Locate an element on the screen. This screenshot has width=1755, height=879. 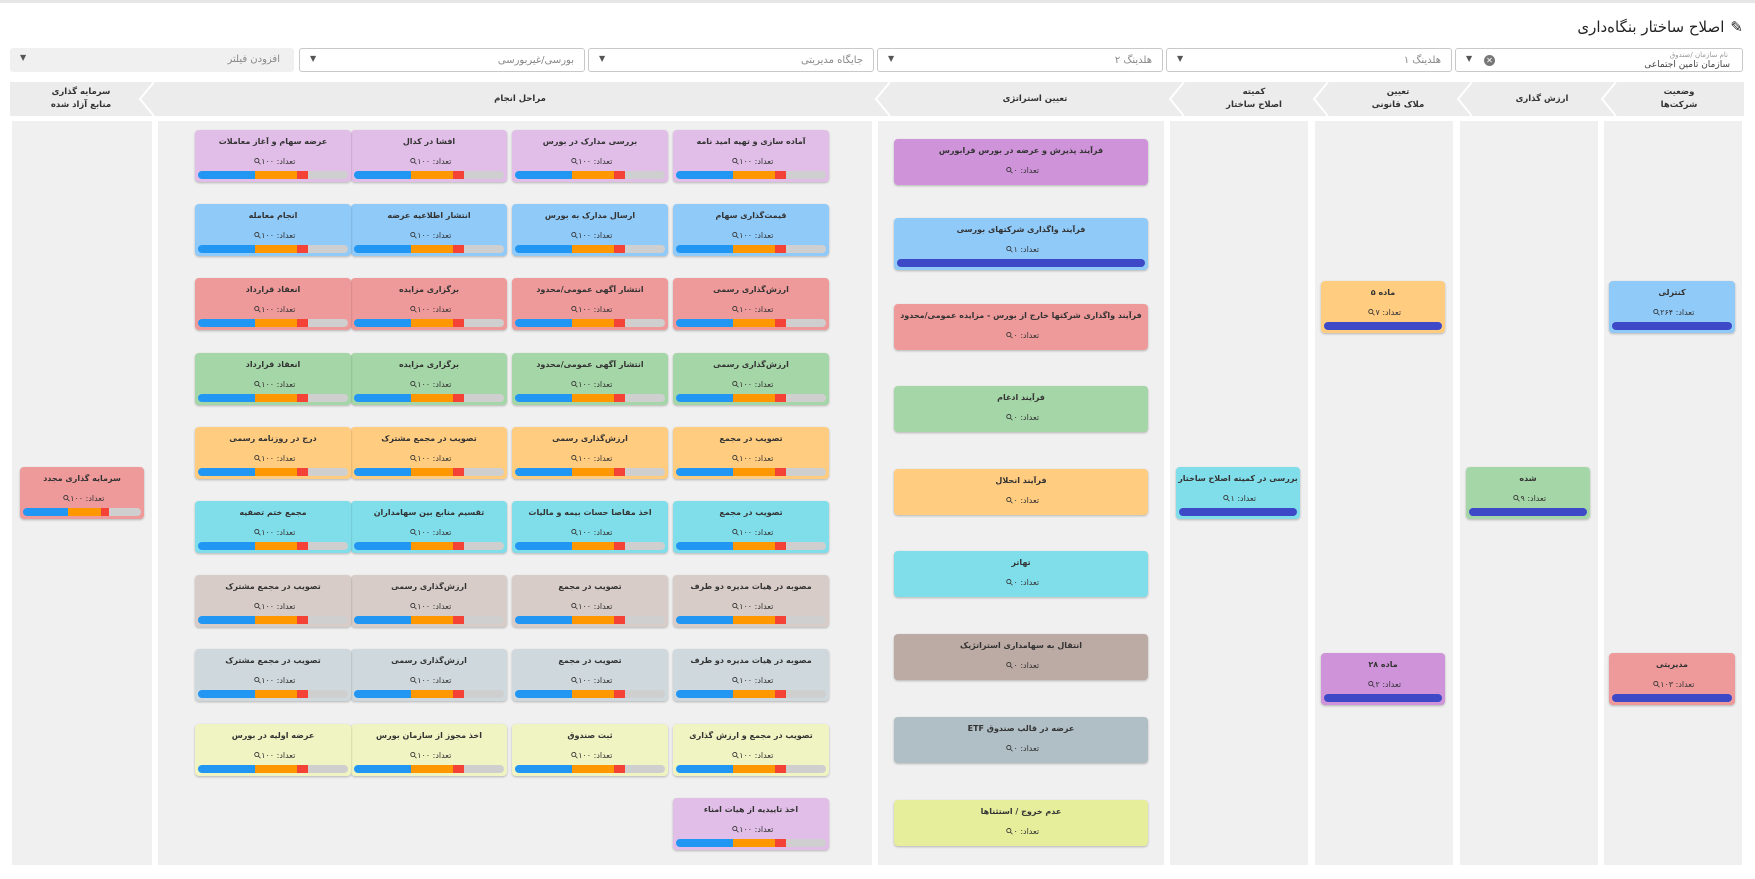
header-reinvest-line1: سرمایه گذاری is located at coordinates (81, 92).